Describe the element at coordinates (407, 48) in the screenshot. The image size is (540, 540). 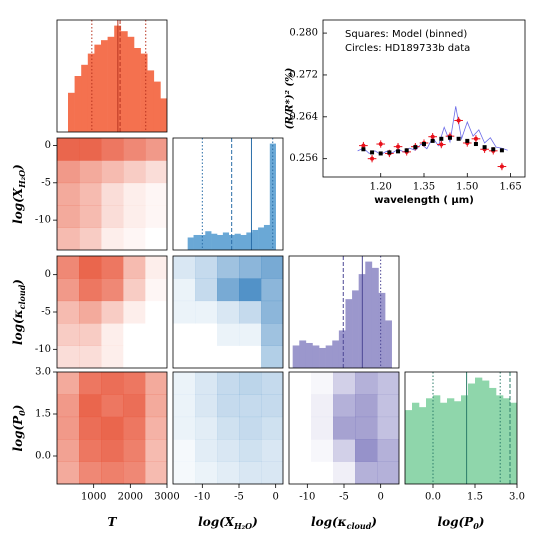
I see `legend-entry: Circles: HD189733b data` at that location.